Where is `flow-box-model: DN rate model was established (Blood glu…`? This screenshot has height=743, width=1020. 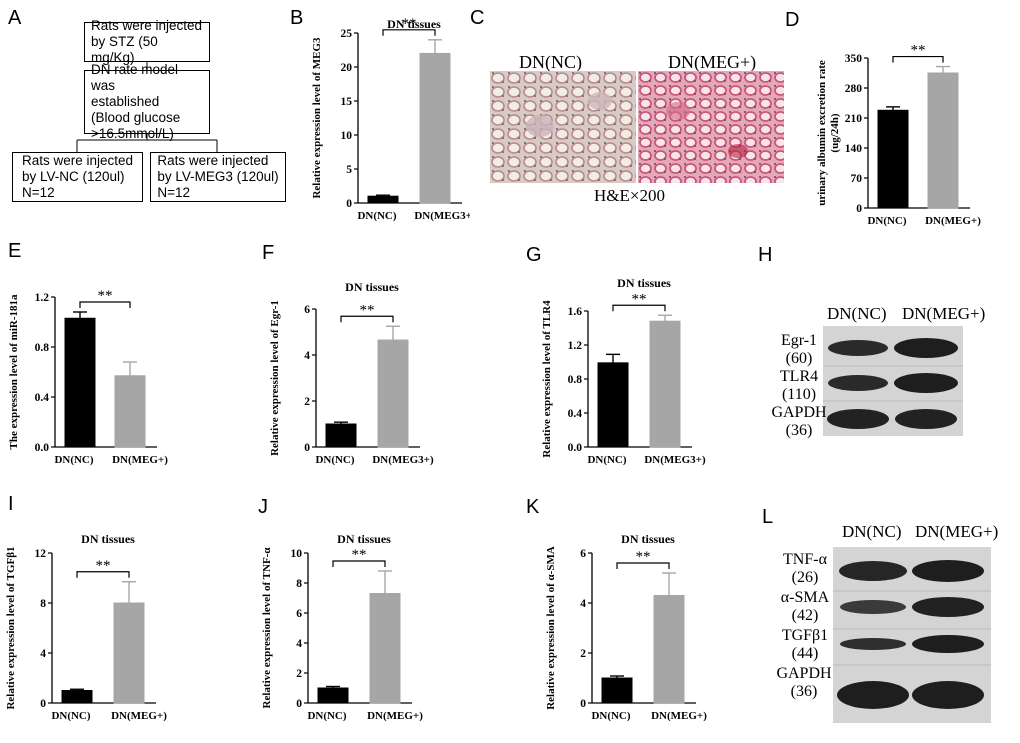
flow-box-model: DN rate model was established (Blood glu… is located at coordinates (147, 101).